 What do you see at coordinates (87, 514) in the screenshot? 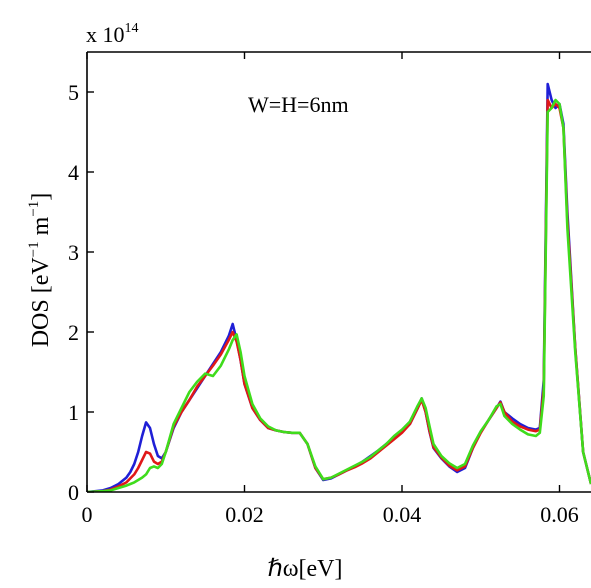
I see `x-tick-label: 0` at bounding box center [87, 514].